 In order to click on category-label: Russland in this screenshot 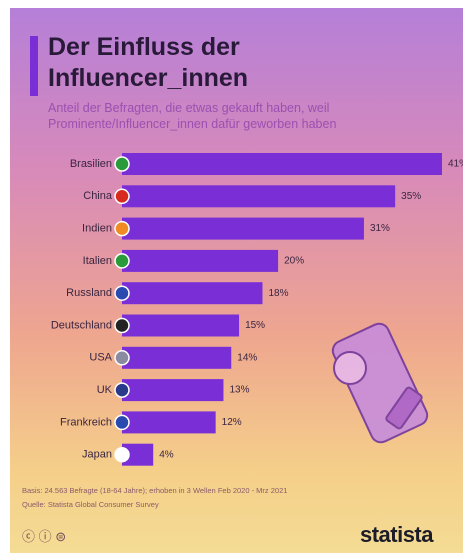, I will do `click(89, 293)`.